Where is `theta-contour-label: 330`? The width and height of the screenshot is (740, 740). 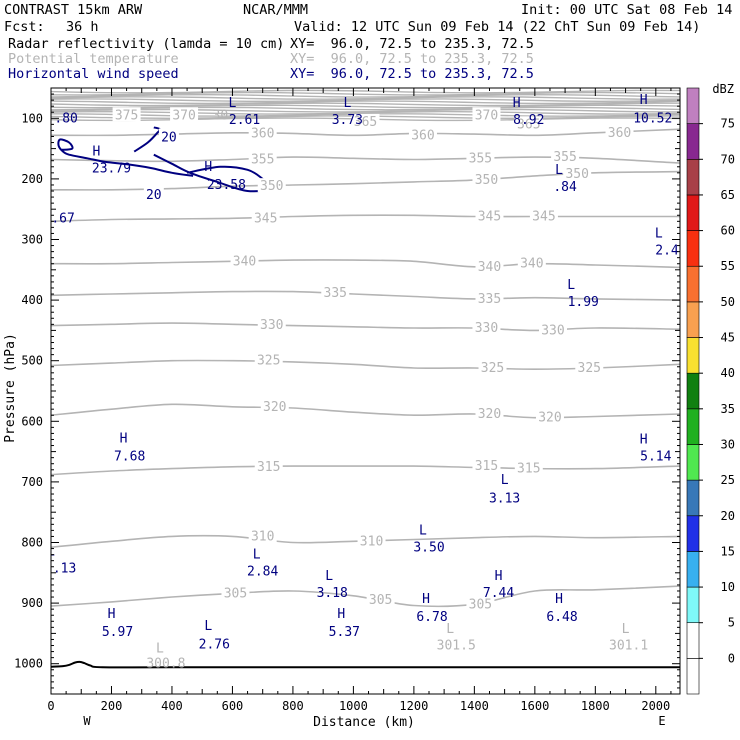
theta-contour-label: 330 is located at coordinates (271, 325).